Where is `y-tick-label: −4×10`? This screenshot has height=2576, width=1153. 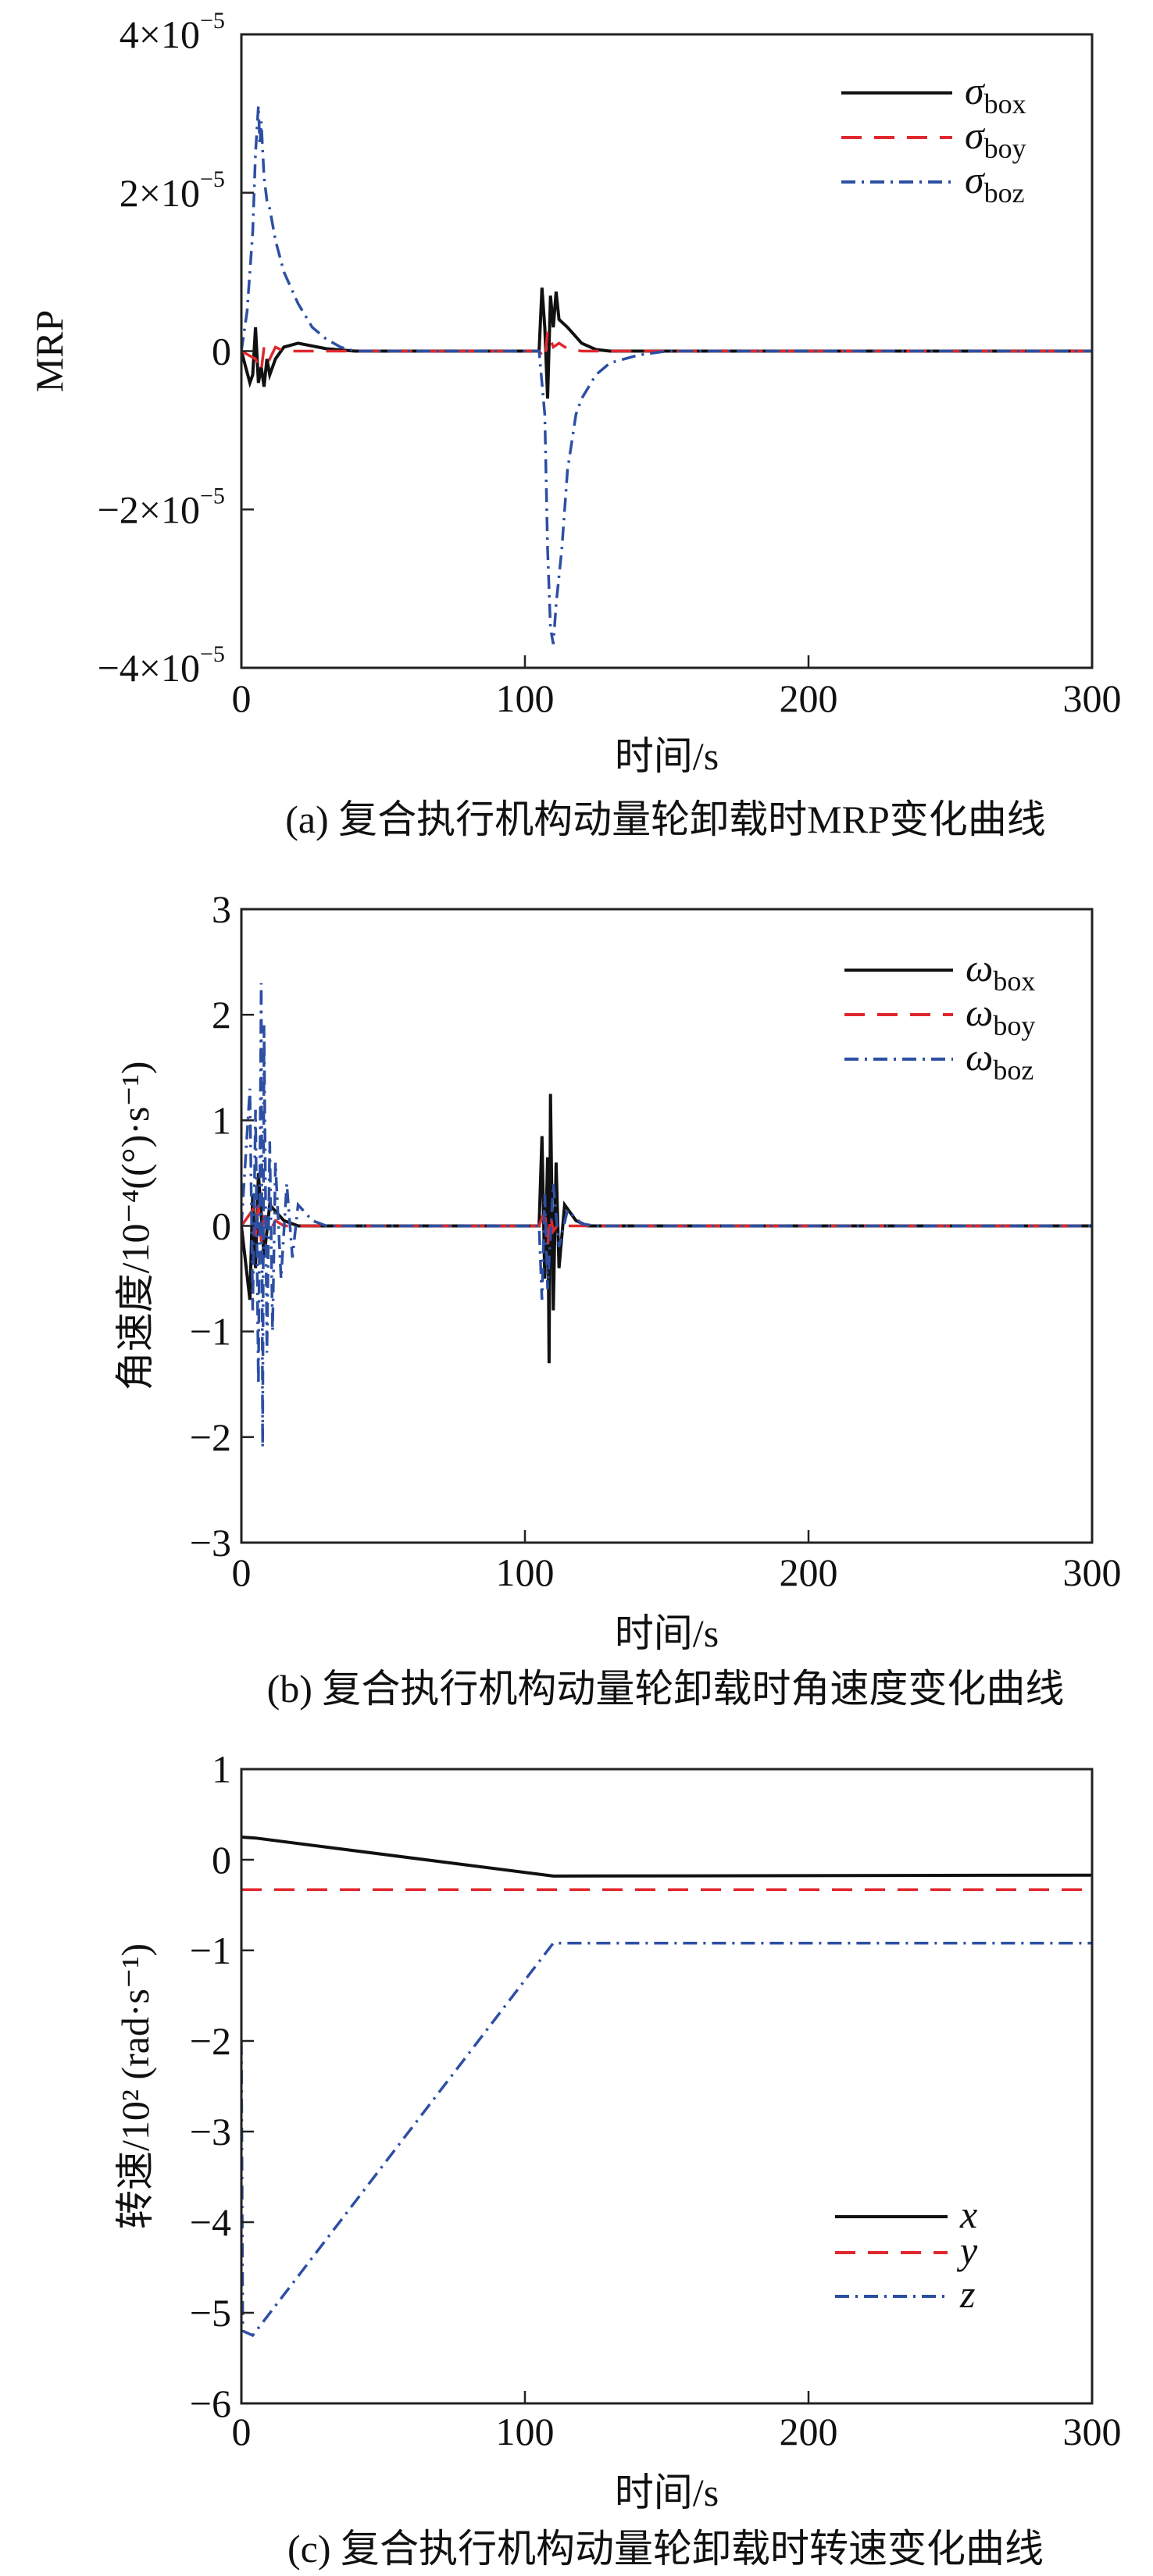 y-tick-label: −4×10 is located at coordinates (149, 668).